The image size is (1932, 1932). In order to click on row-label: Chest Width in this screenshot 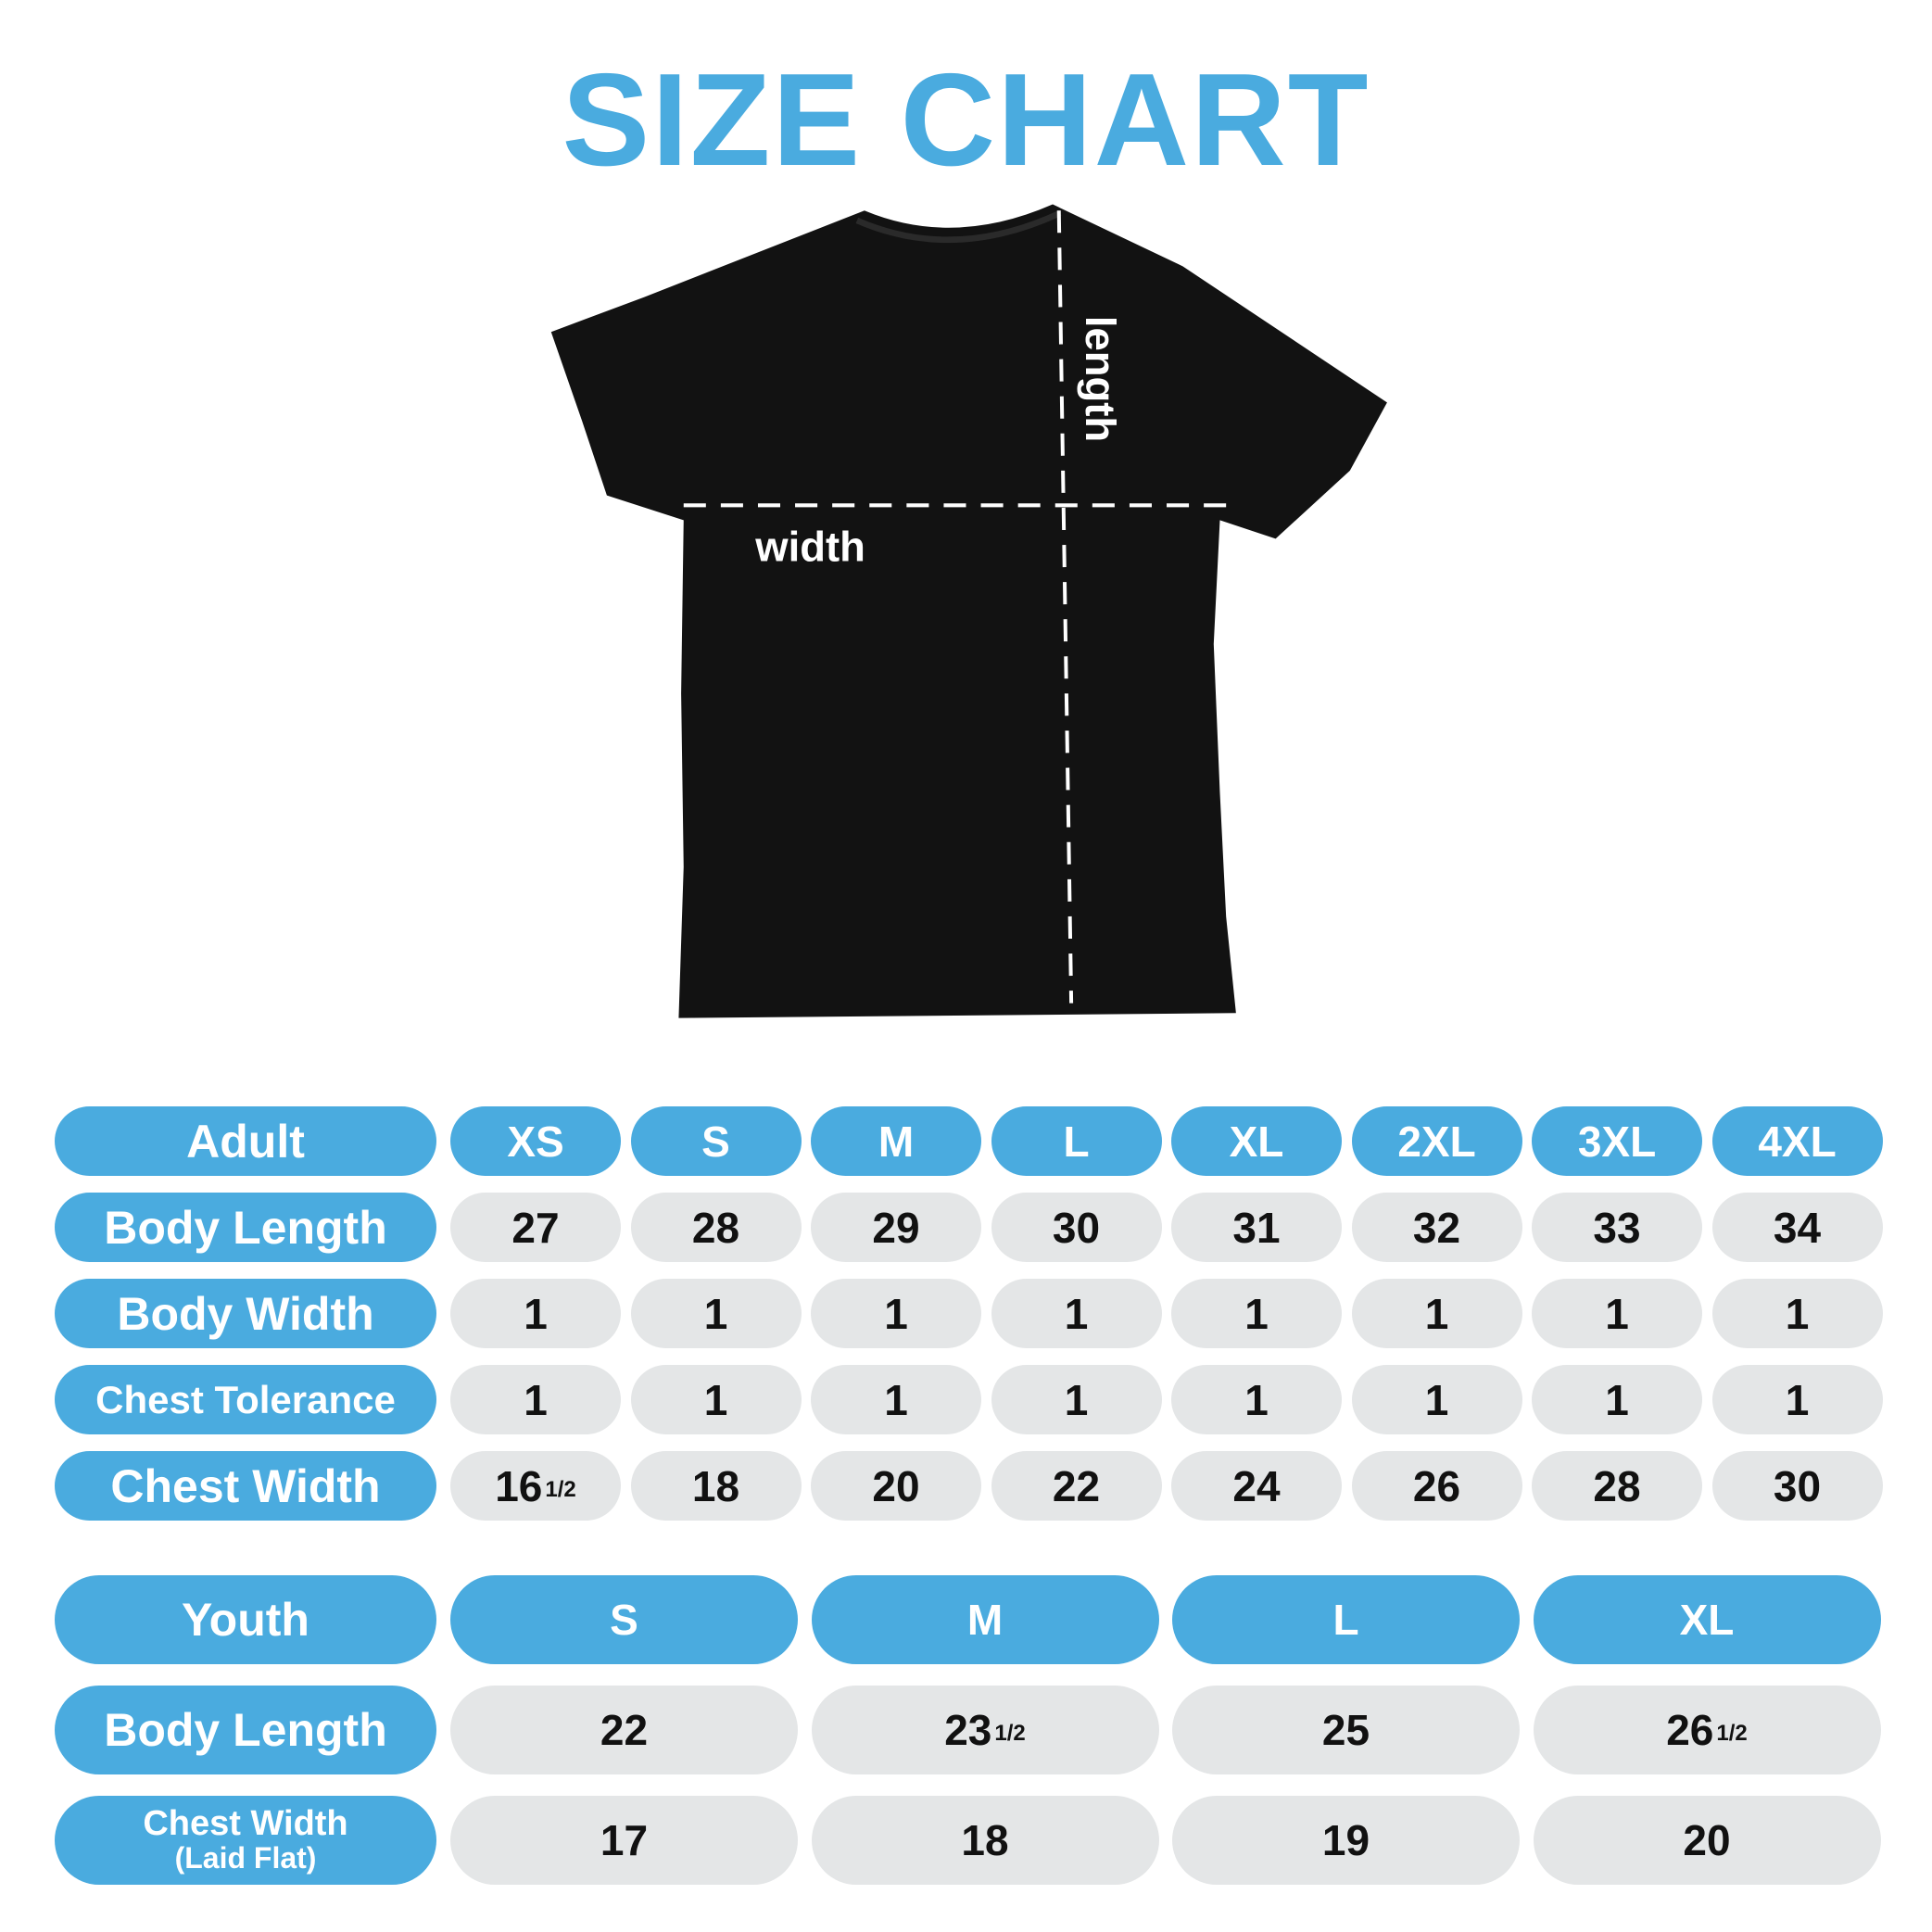, I will do `click(245, 1486)`.